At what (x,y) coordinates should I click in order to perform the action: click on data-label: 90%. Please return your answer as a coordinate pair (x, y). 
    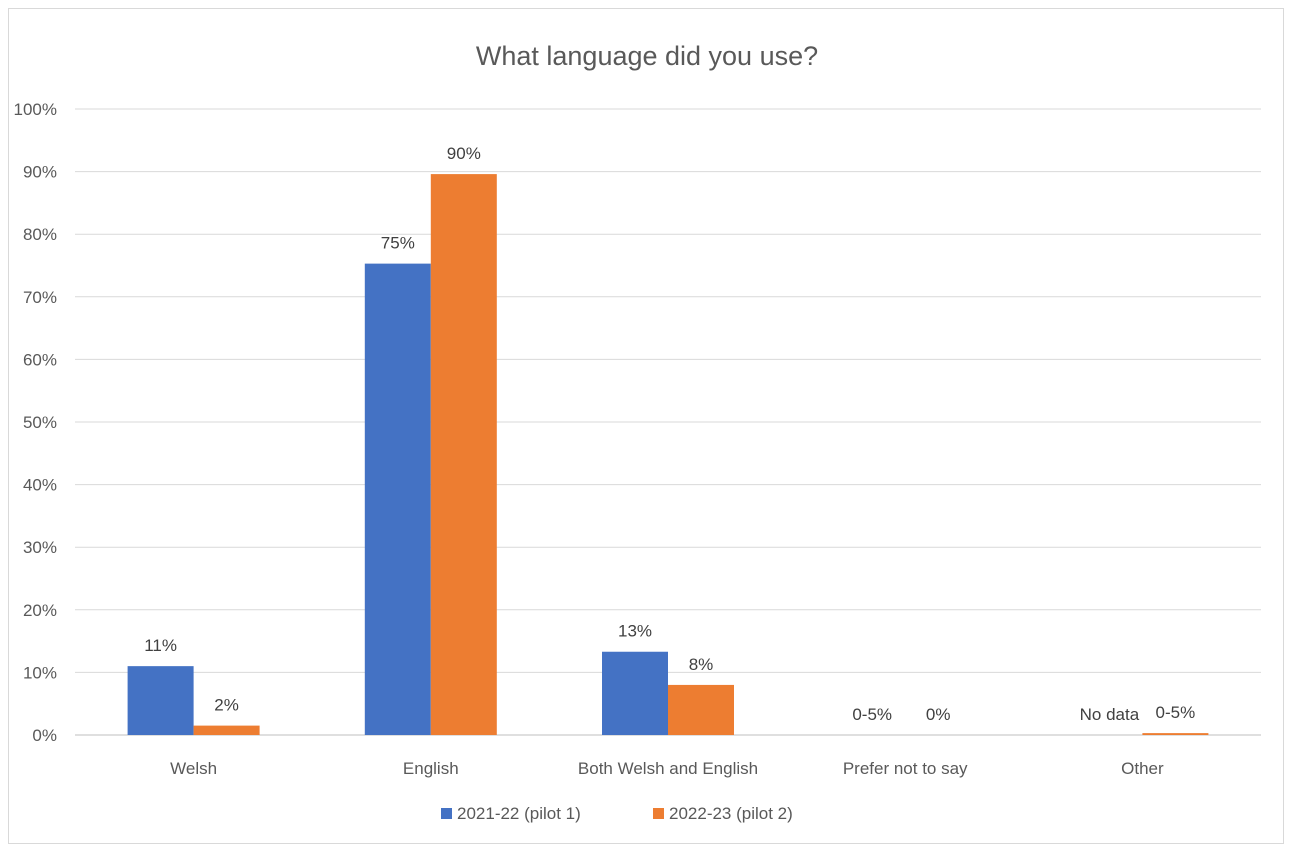
    Looking at the image, I should click on (464, 153).